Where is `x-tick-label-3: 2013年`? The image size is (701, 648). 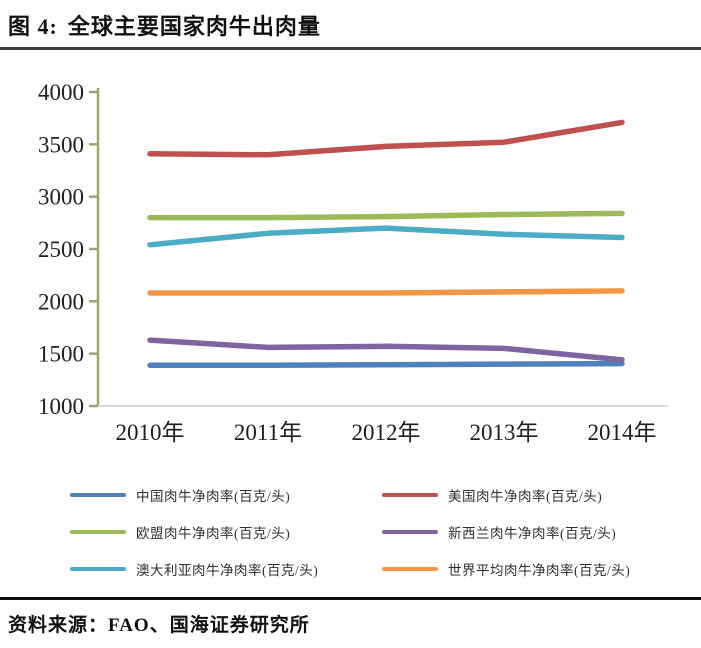 x-tick-label-3: 2013年 is located at coordinates (504, 432).